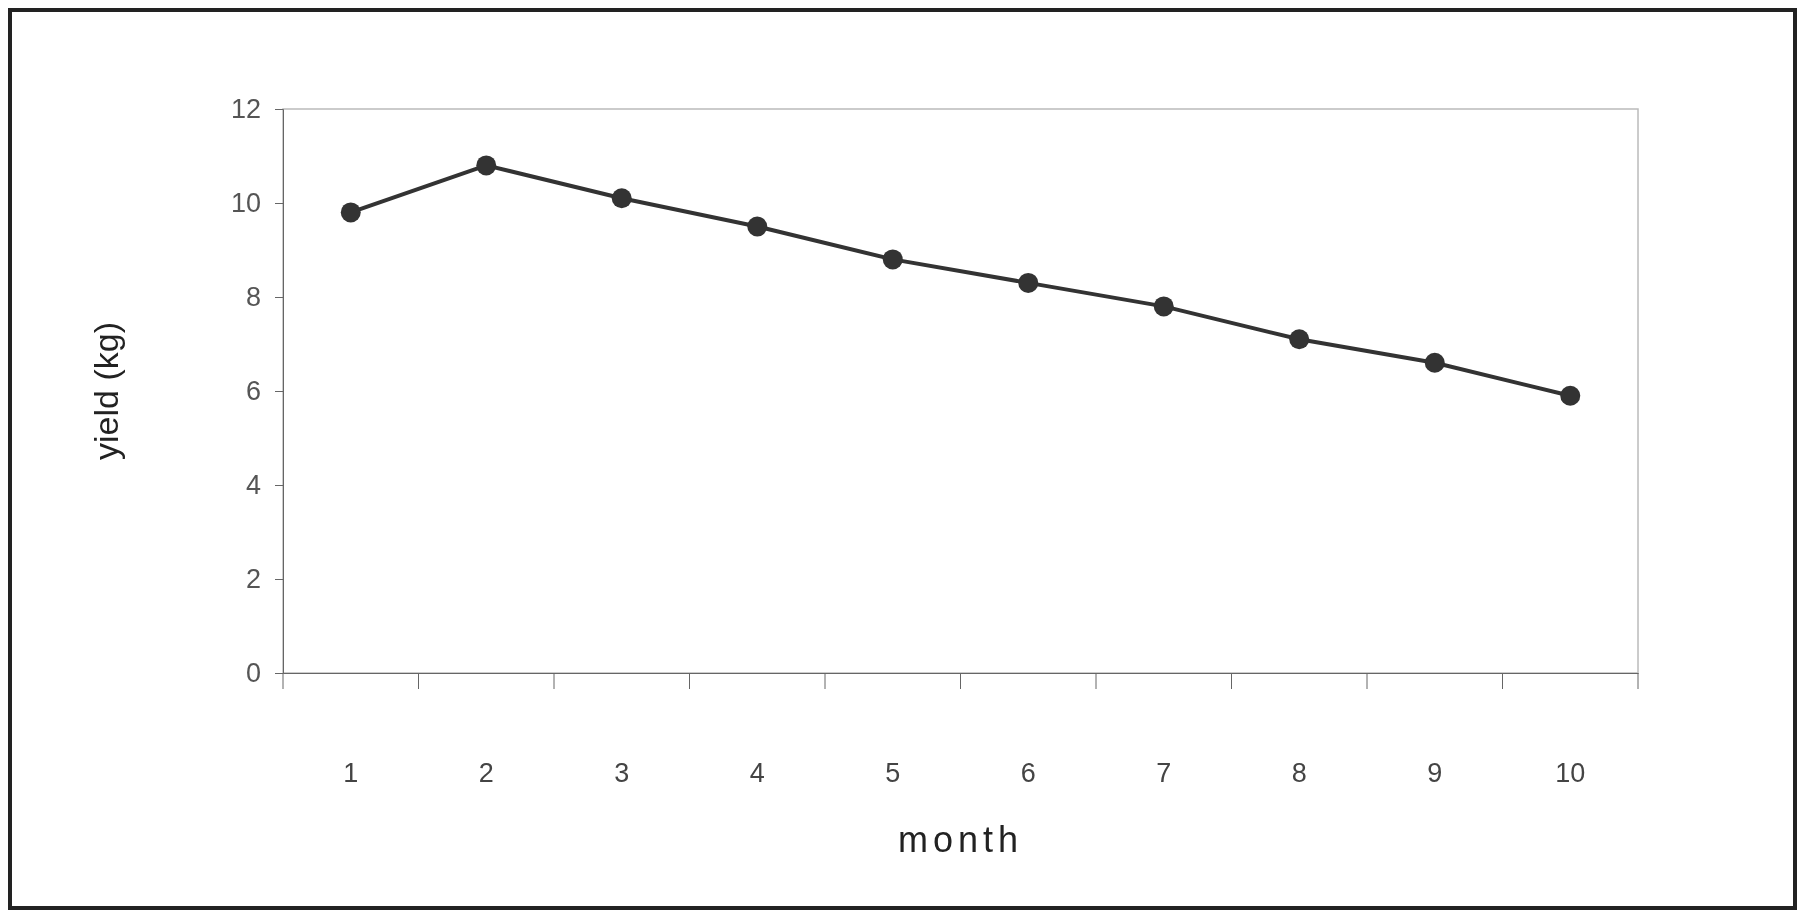 This screenshot has height=918, width=1805. Describe the element at coordinates (245, 203) in the screenshot. I see `y-tick-label: 10` at that location.